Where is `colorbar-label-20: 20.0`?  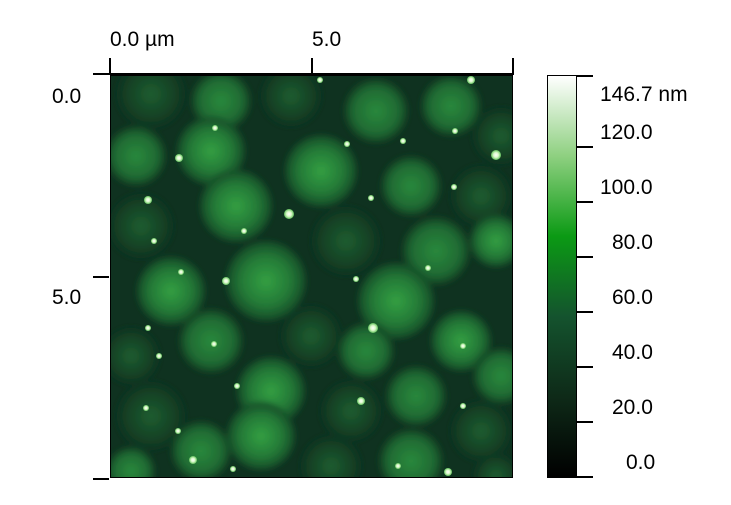
colorbar-label-20: 20.0 is located at coordinates (632, 407).